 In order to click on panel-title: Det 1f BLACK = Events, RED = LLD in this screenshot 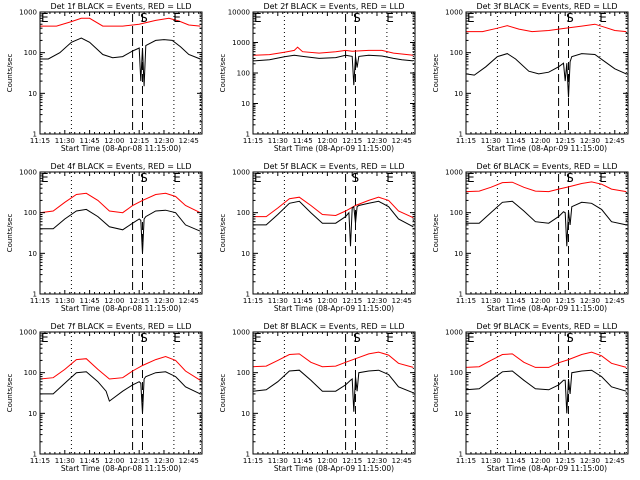, I will do `click(120, 6)`.